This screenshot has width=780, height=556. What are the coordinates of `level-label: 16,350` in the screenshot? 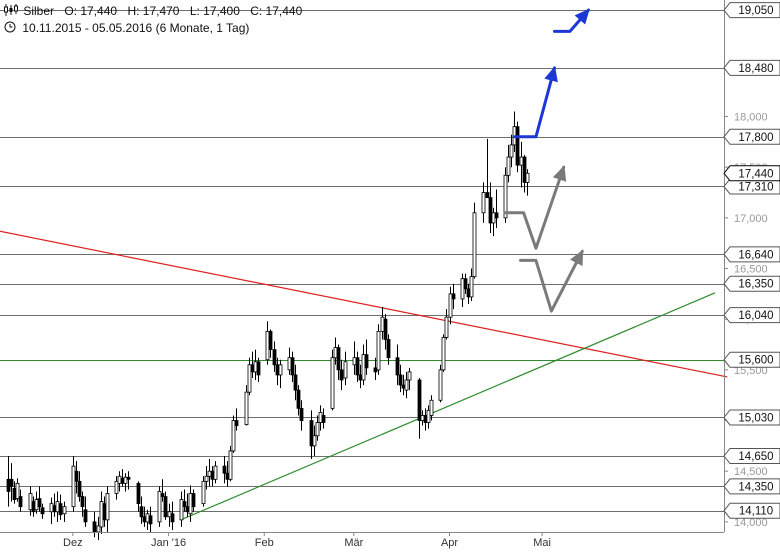 It's located at (755, 285).